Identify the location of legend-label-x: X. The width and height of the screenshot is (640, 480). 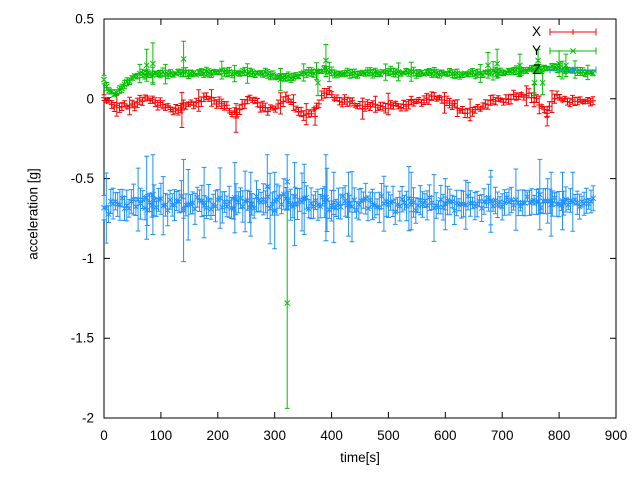
(536, 31).